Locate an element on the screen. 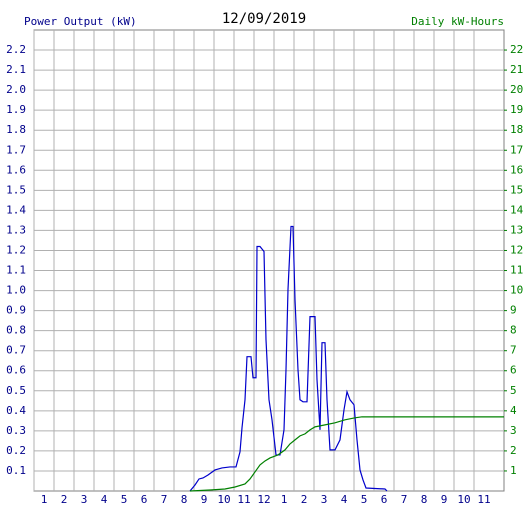 This screenshot has height=510, width=527. y-tick-label: 1.7 is located at coordinates (16, 149).